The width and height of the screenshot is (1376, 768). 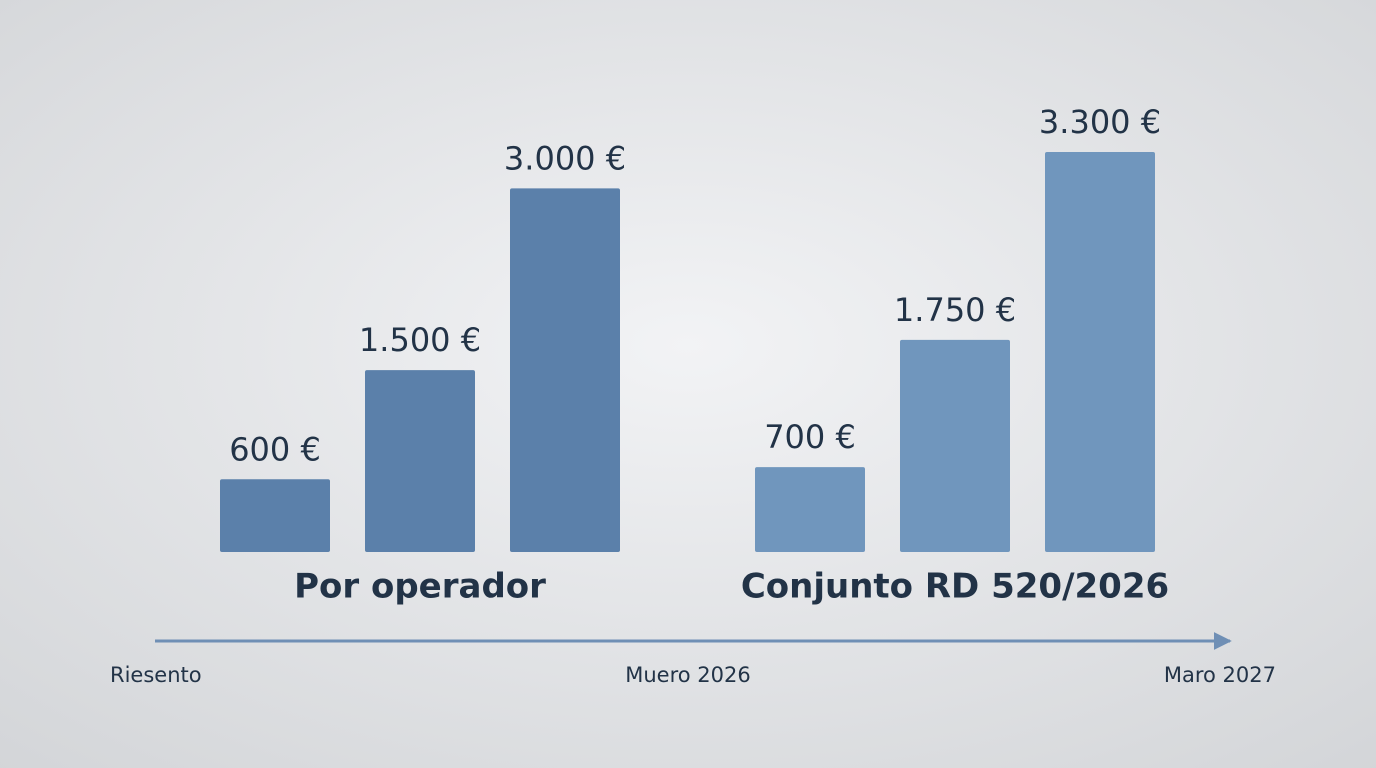 I want to click on value-label: 3.300 €, so click(x=1100, y=122).